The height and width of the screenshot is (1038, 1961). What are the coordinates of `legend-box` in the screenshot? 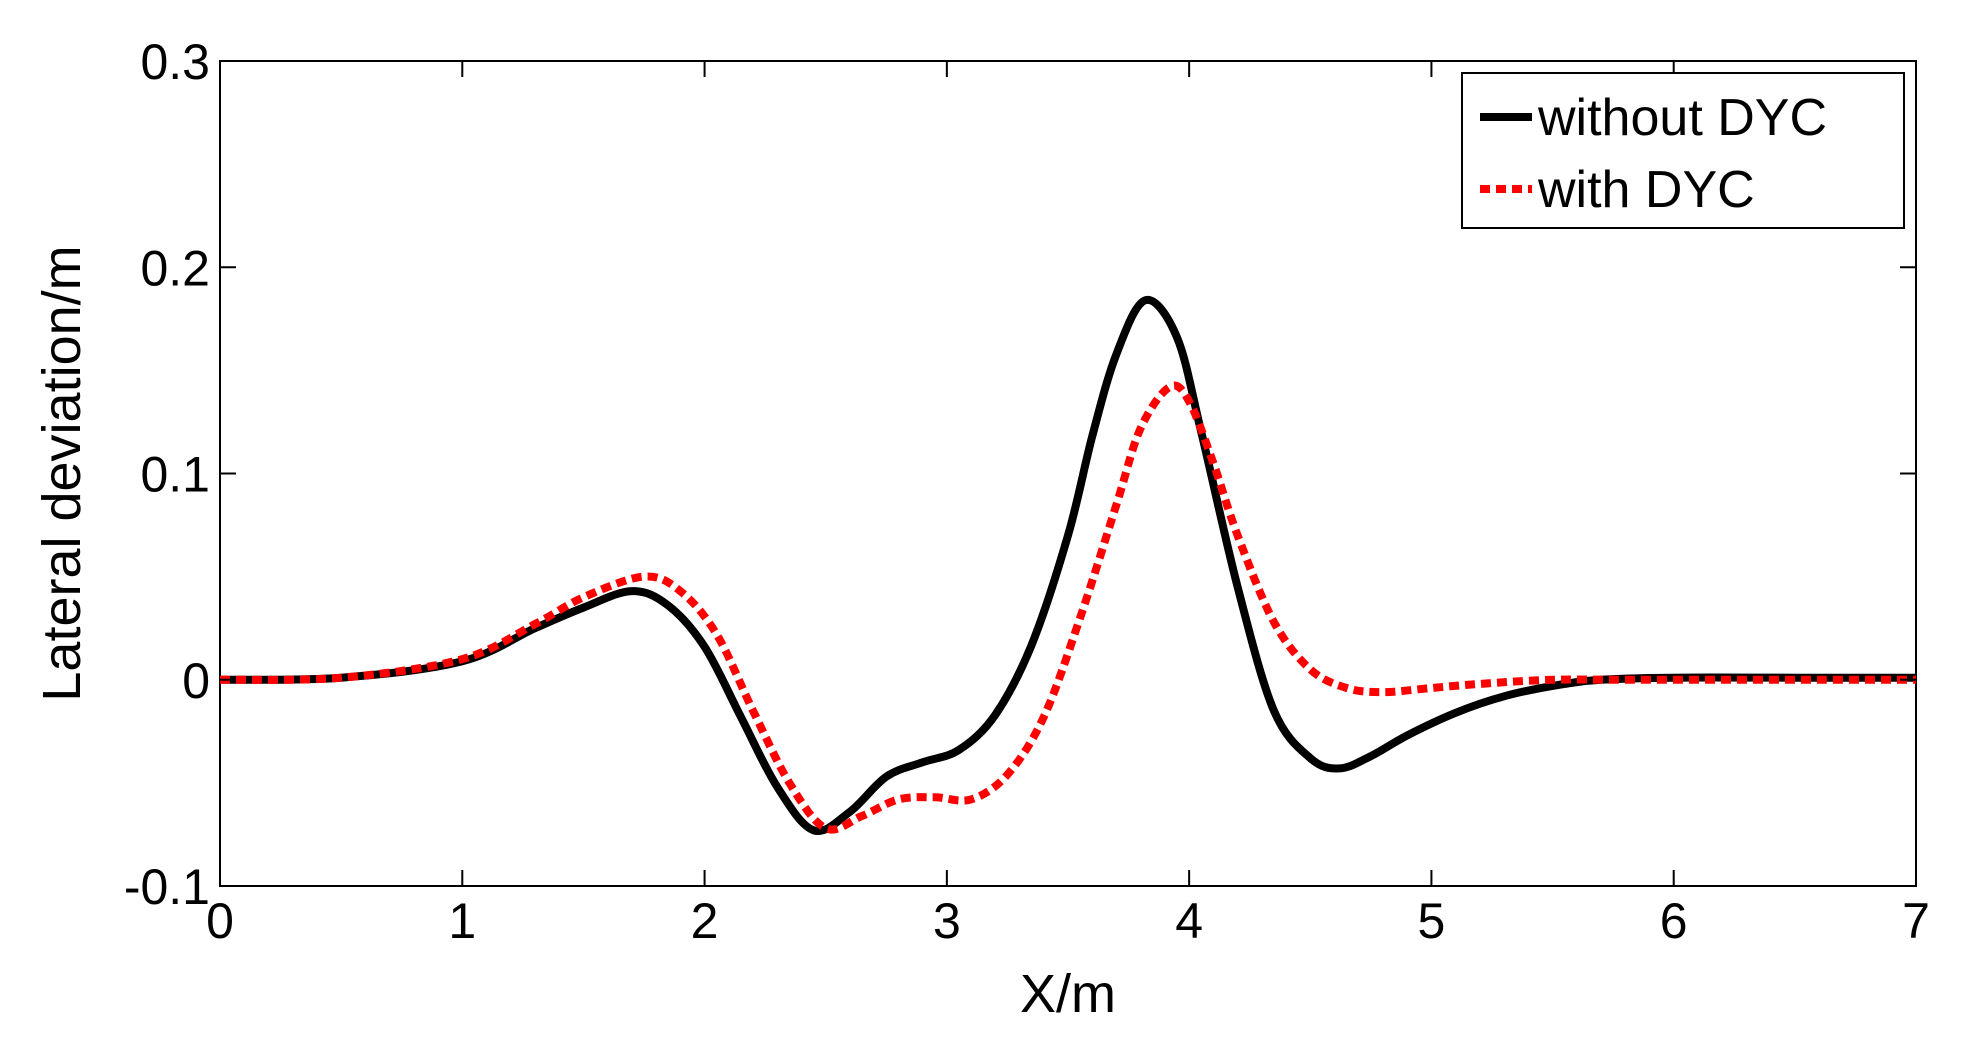 It's located at (1683, 150).